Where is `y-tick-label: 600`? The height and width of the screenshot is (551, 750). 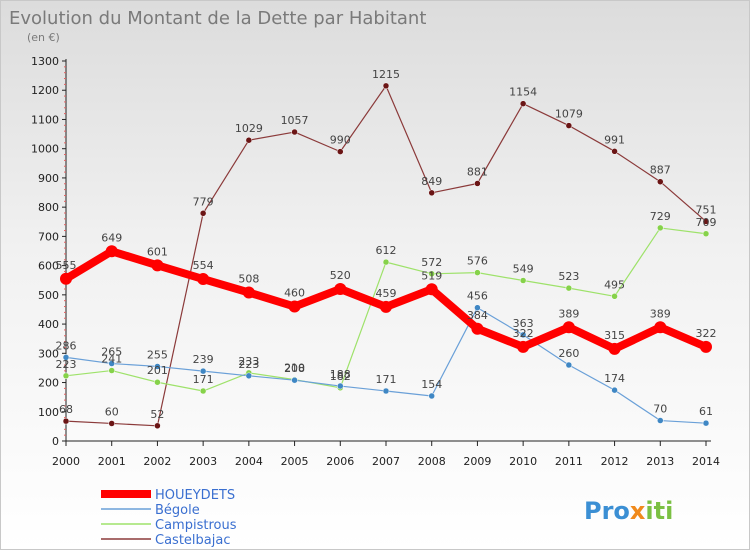 y-tick-label: 600 is located at coordinates (48, 266).